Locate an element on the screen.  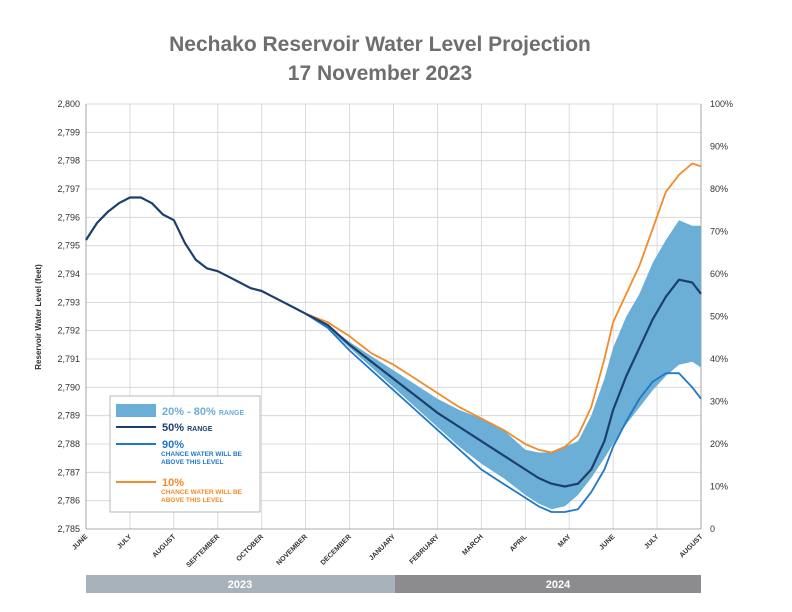
x-tick-label: MARCH is located at coordinates (472, 544).